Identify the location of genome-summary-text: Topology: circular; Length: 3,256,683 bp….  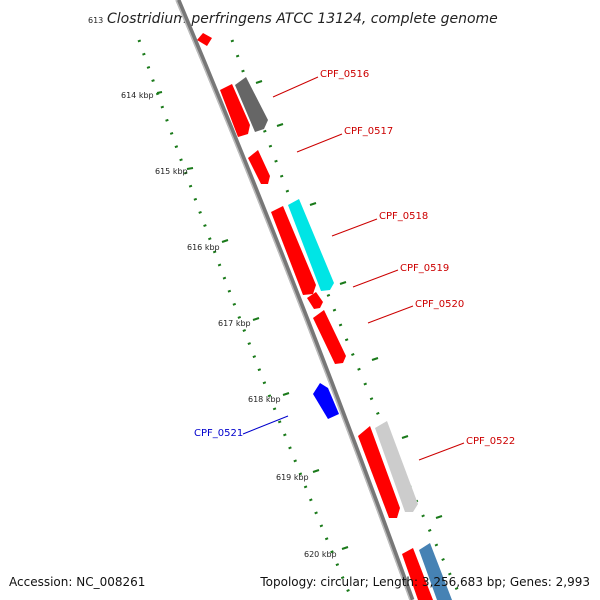
(424, 582).